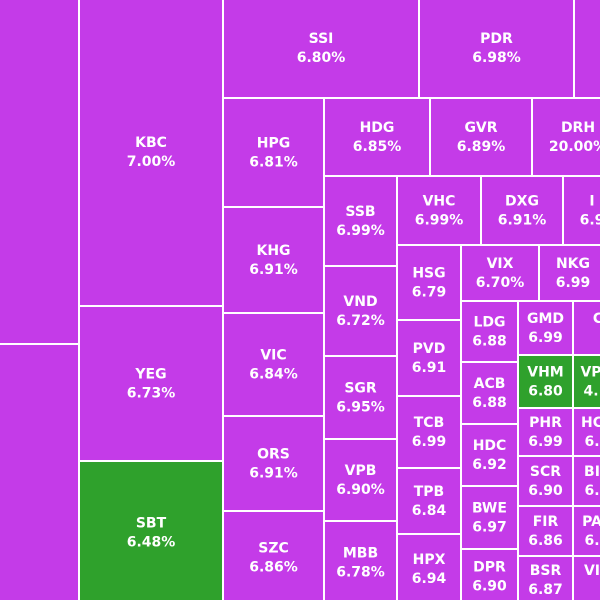 The image size is (600, 600). Describe the element at coordinates (429, 511) in the screenshot. I see `change: 6.84` at that location.